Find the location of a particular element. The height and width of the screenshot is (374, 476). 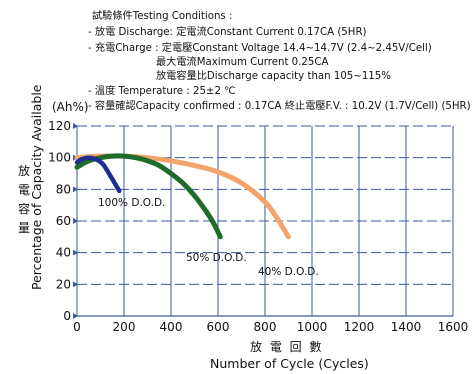

series-label-50-dod: 50% D.O.D. is located at coordinates (216, 258).